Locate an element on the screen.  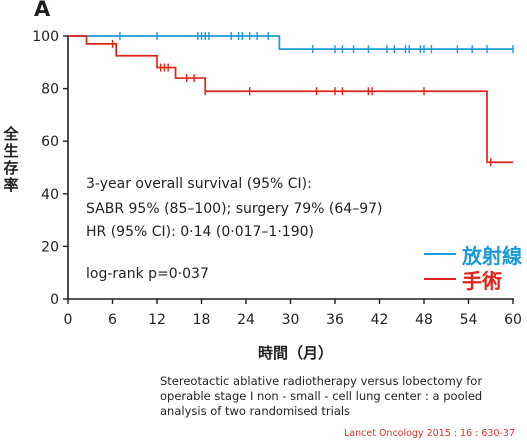
y-tick-label: 60 is located at coordinates (50, 142).